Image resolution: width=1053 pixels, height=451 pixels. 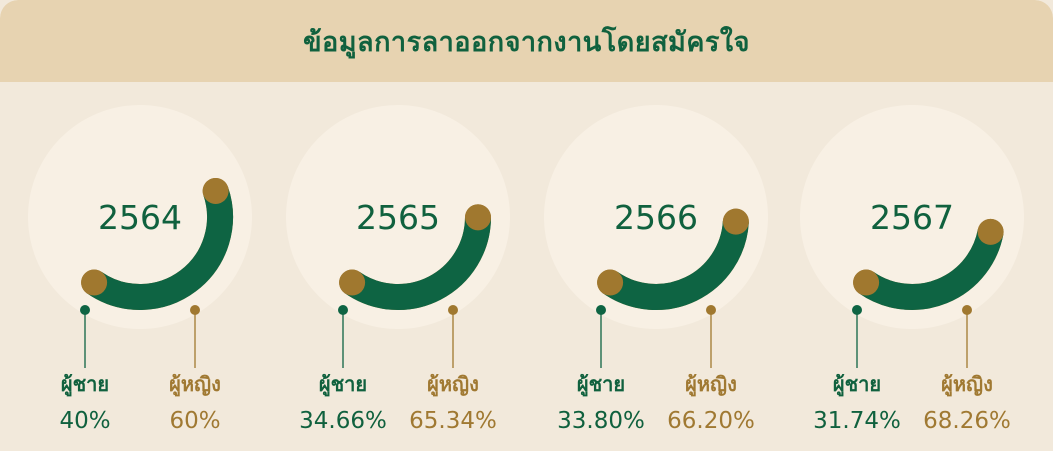 I want to click on male-percent-label: 33.80%, so click(x=601, y=421).